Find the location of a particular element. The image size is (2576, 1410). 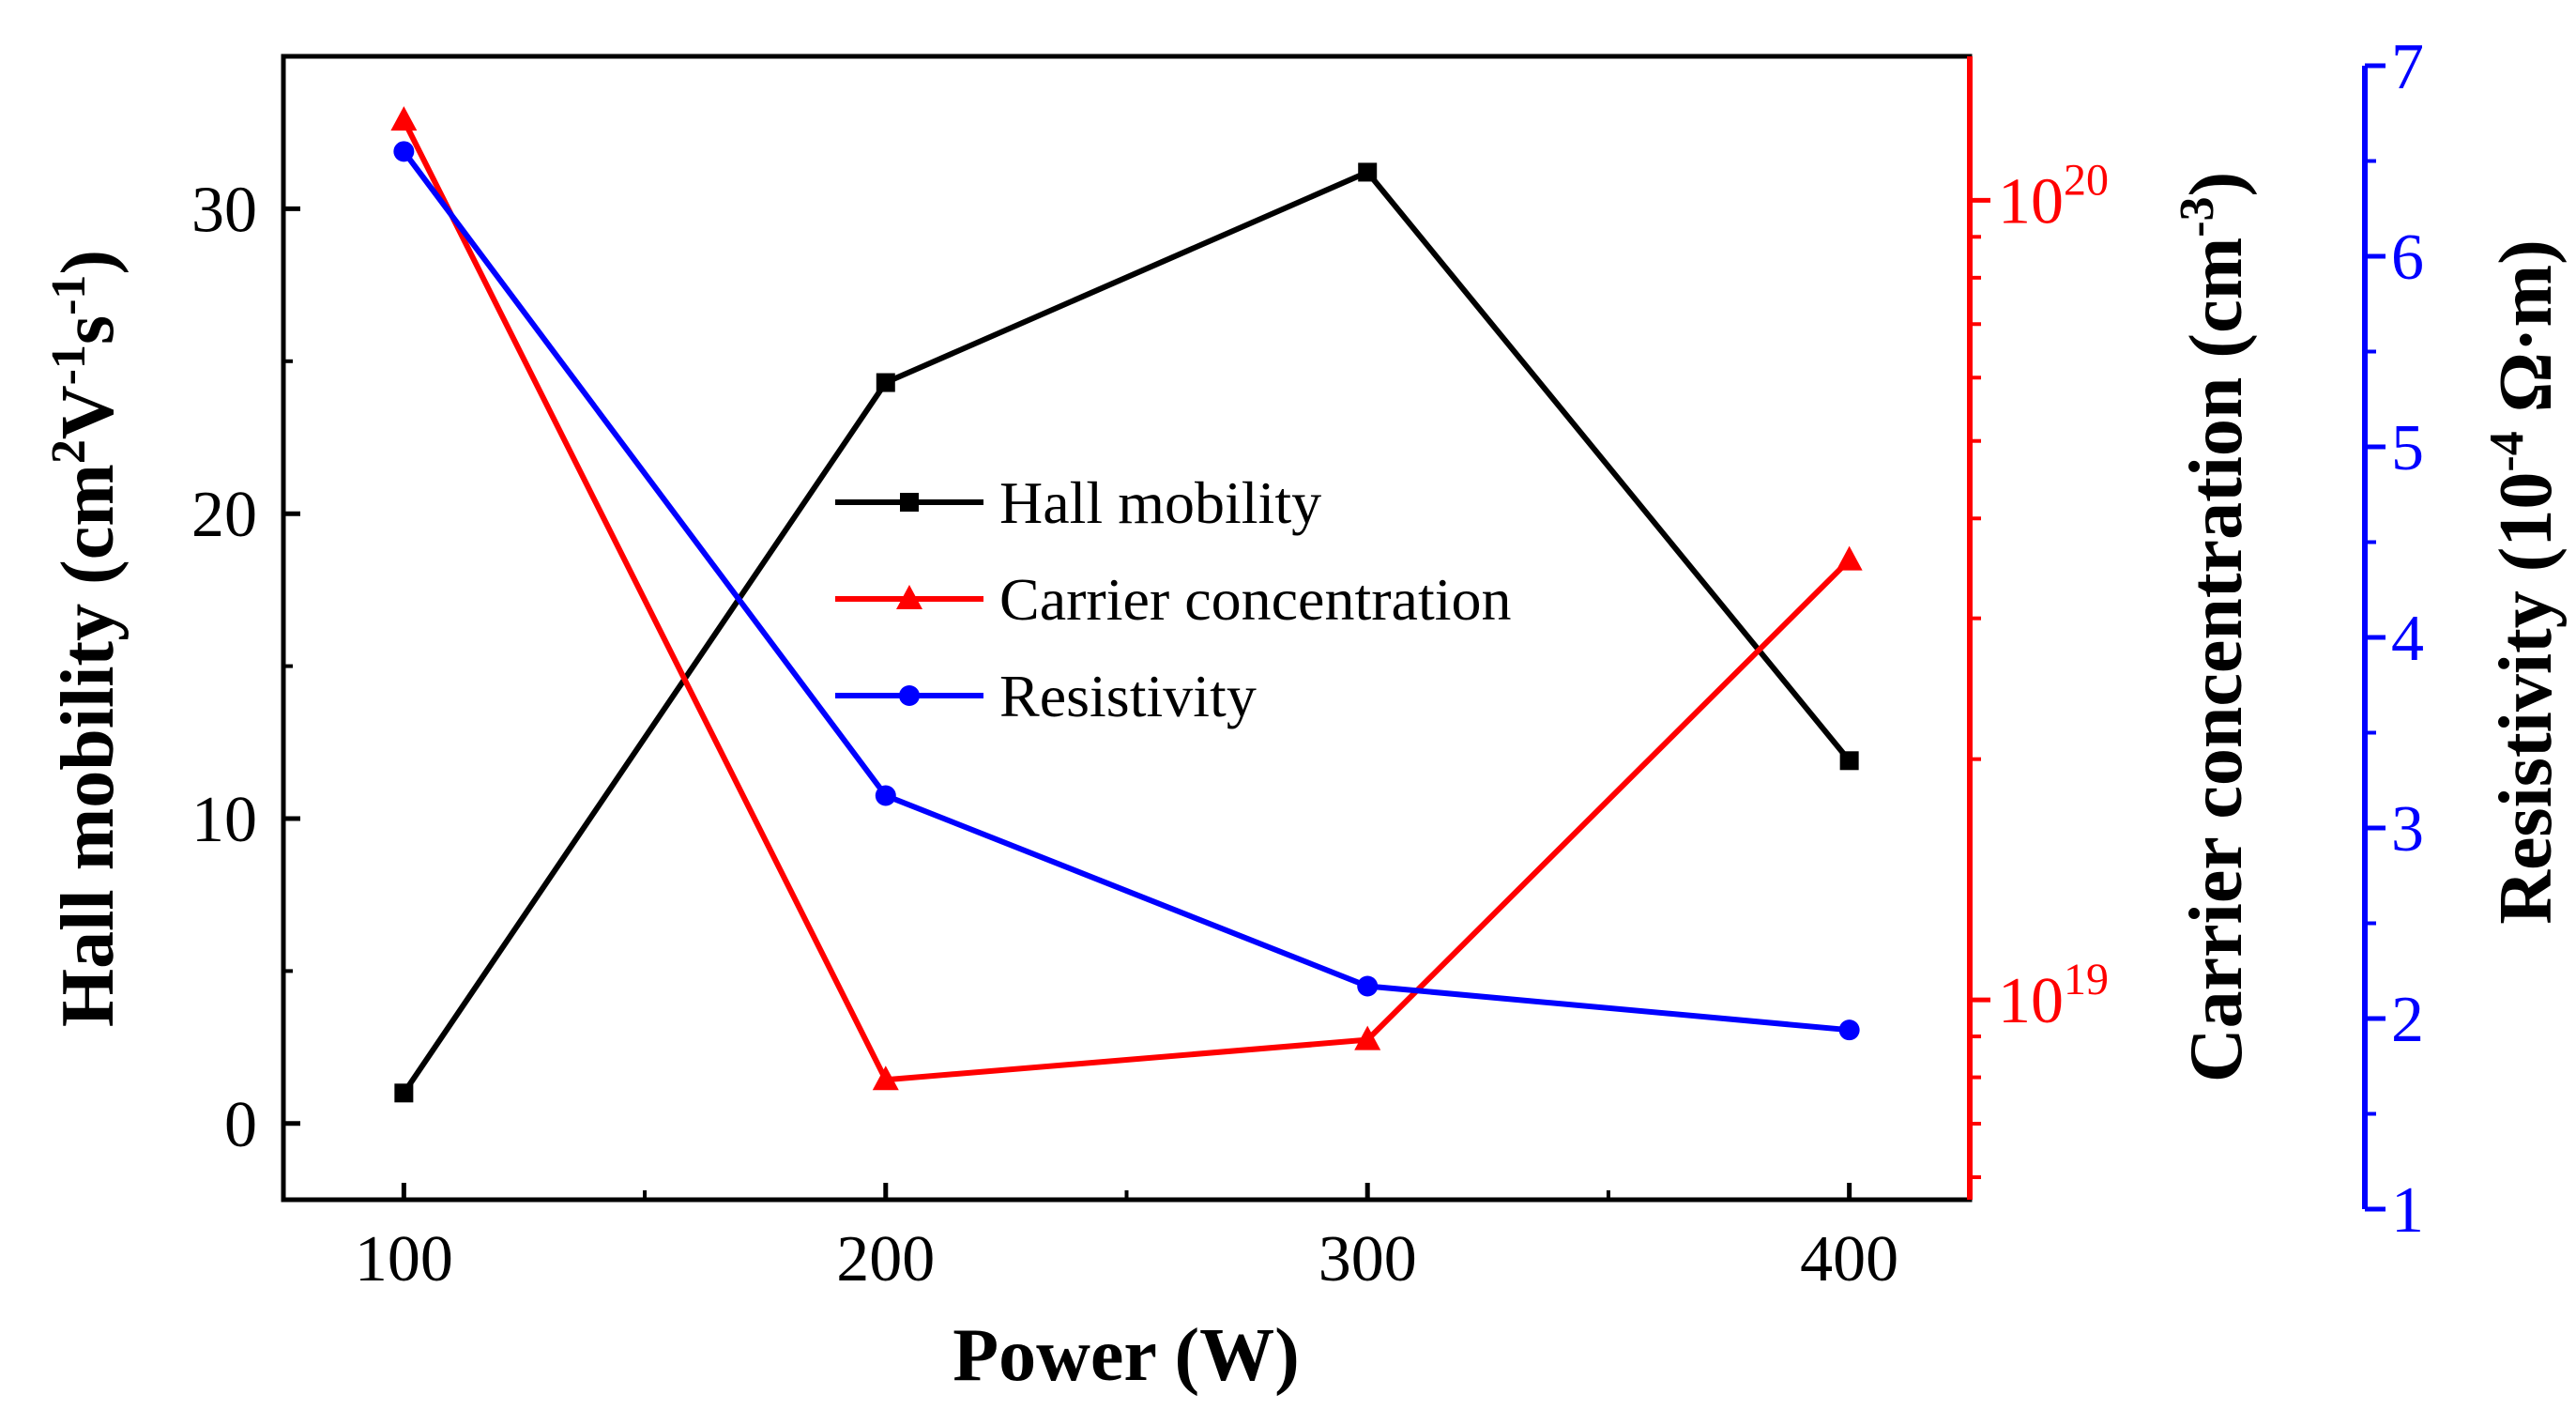

carrier-tick-label: 1020 is located at coordinates (2053, 197).